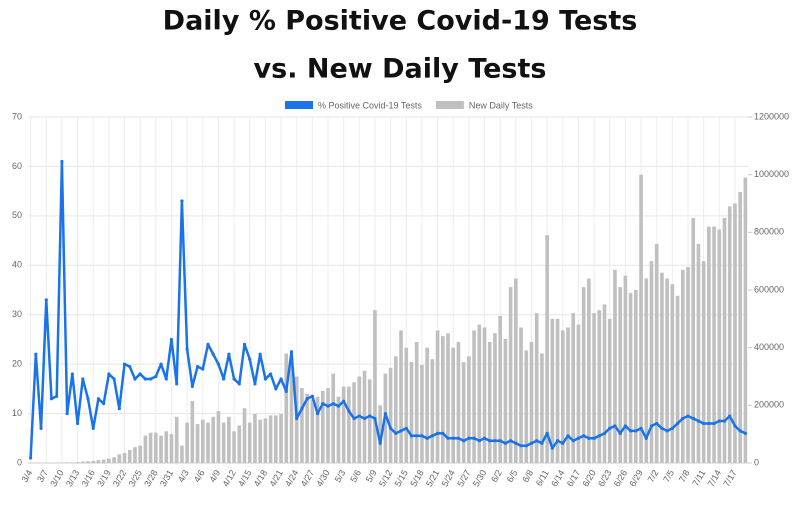 The width and height of the screenshot is (800, 506). What do you see at coordinates (496, 476) in the screenshot?
I see `x-tick-label: 6/2` at bounding box center [496, 476].